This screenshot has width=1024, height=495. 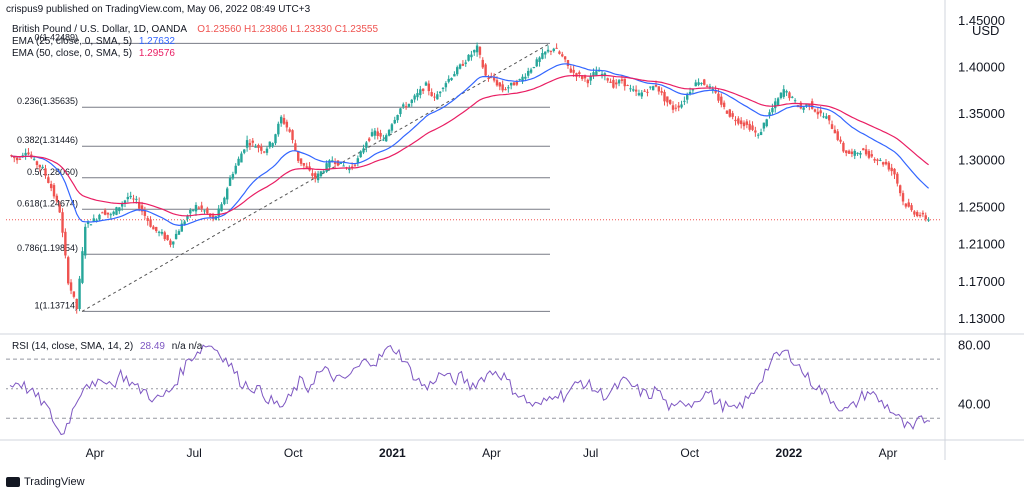 I want to click on time-tick-label: Apr, so click(x=95, y=453).